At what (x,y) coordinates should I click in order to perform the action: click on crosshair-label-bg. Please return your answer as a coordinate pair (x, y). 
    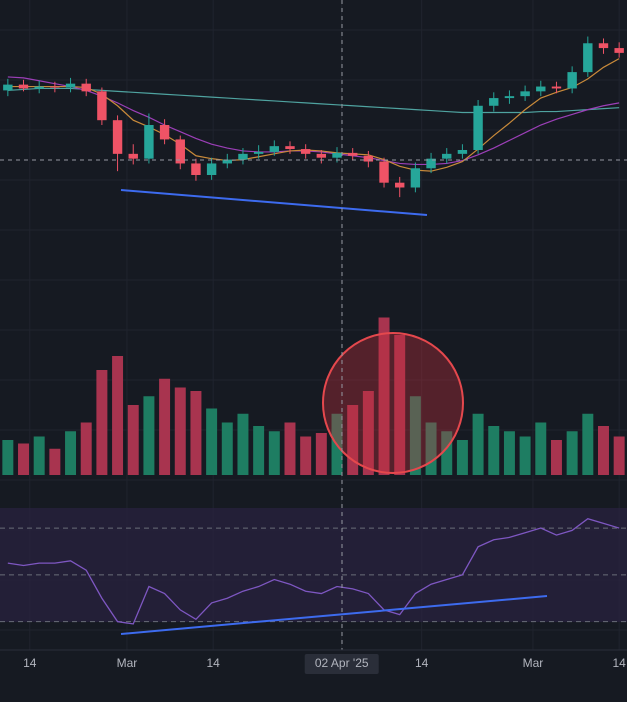
    Looking at the image, I should click on (341, 664).